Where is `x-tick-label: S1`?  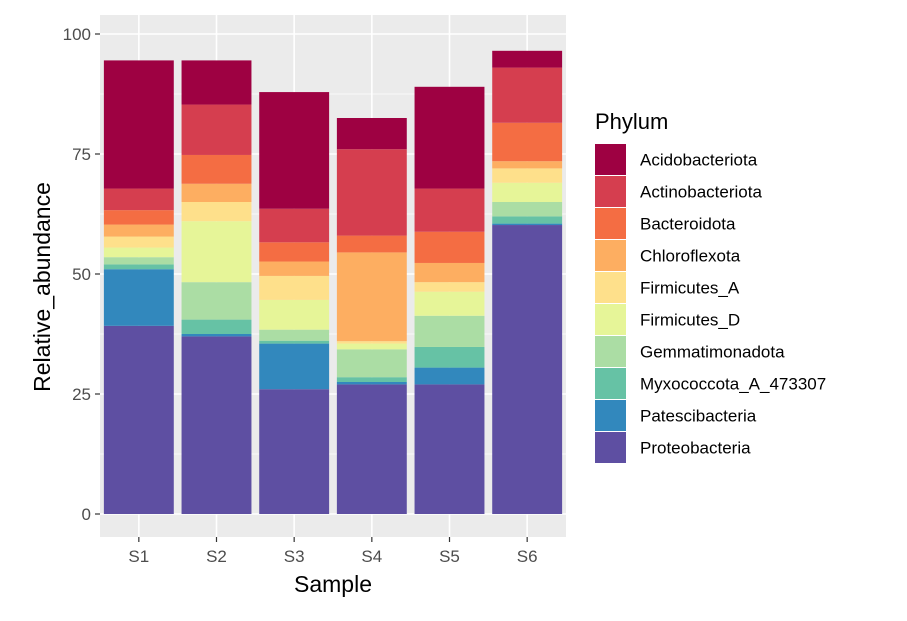 x-tick-label: S1 is located at coordinates (138, 556).